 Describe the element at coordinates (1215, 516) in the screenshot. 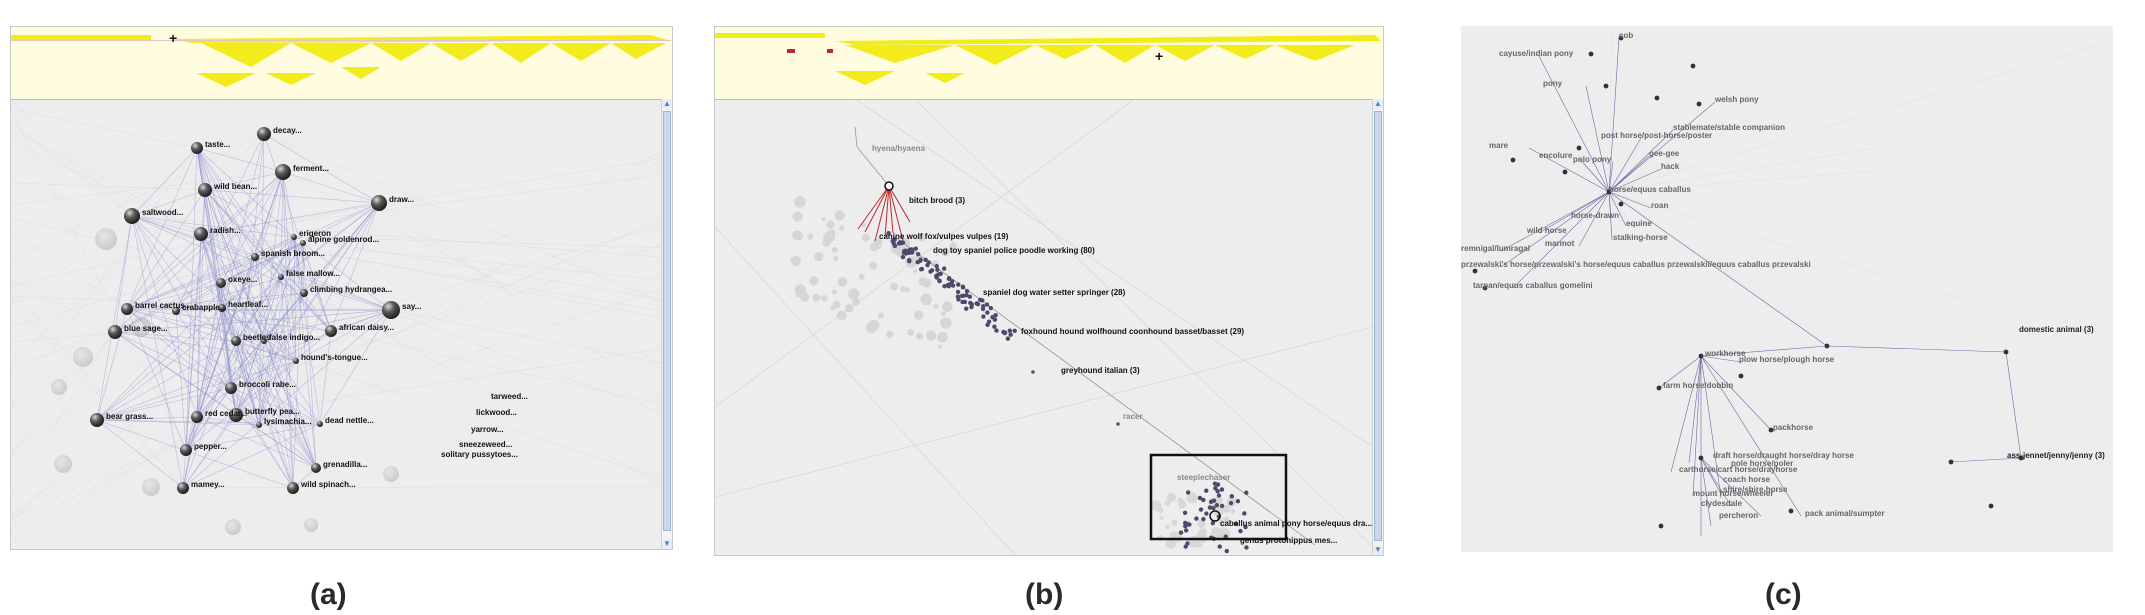

I see `focus-node` at that location.